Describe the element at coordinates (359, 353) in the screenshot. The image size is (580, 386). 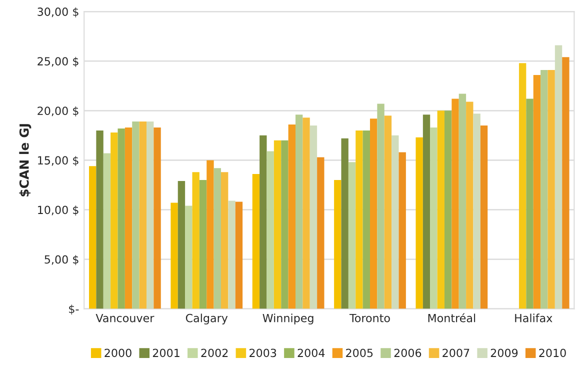
I see `legend-label: 2005` at that location.